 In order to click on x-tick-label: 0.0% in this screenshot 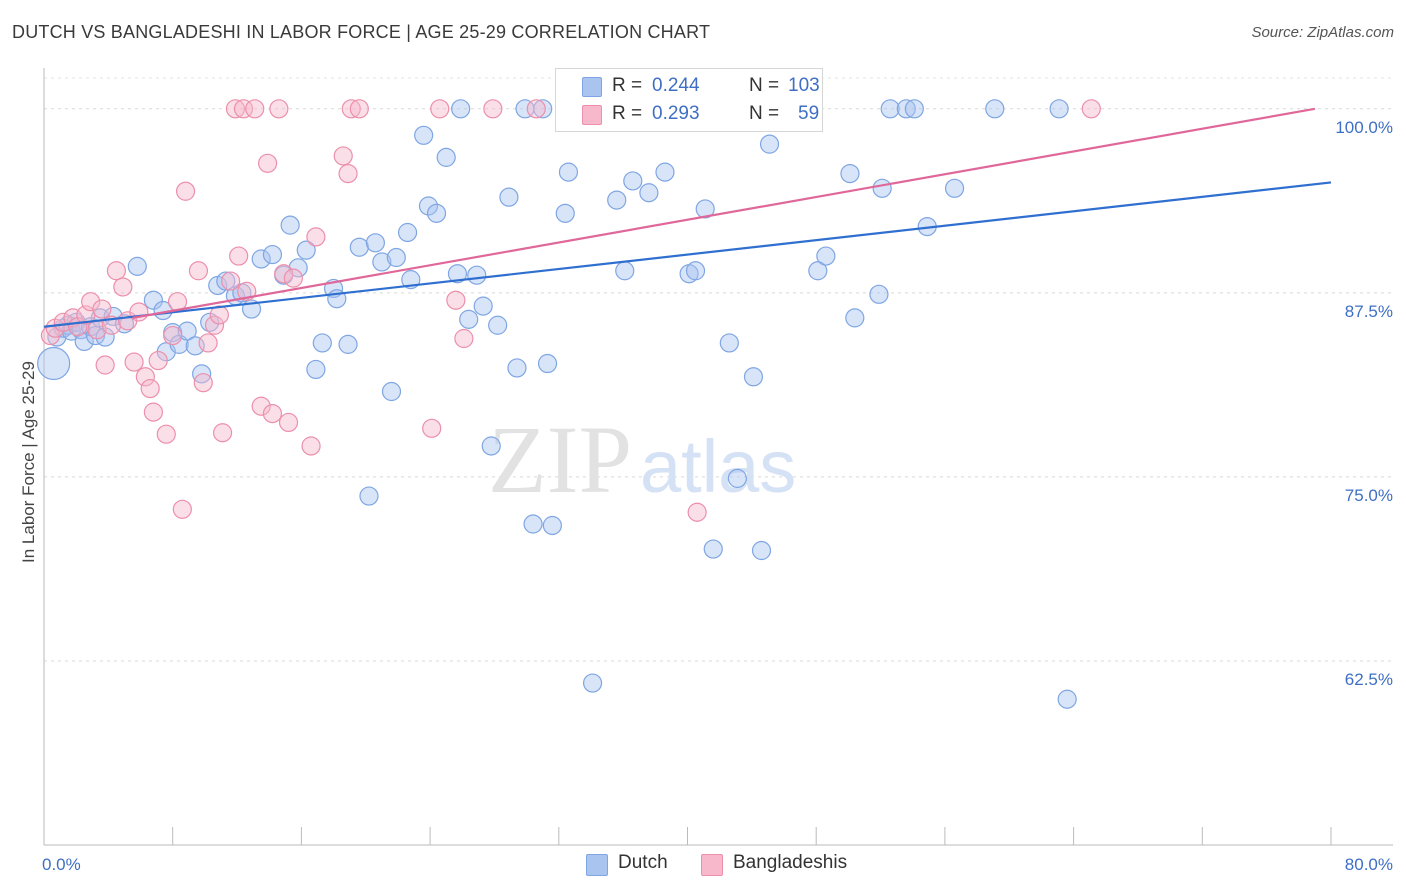, I will do `click(61, 864)`.